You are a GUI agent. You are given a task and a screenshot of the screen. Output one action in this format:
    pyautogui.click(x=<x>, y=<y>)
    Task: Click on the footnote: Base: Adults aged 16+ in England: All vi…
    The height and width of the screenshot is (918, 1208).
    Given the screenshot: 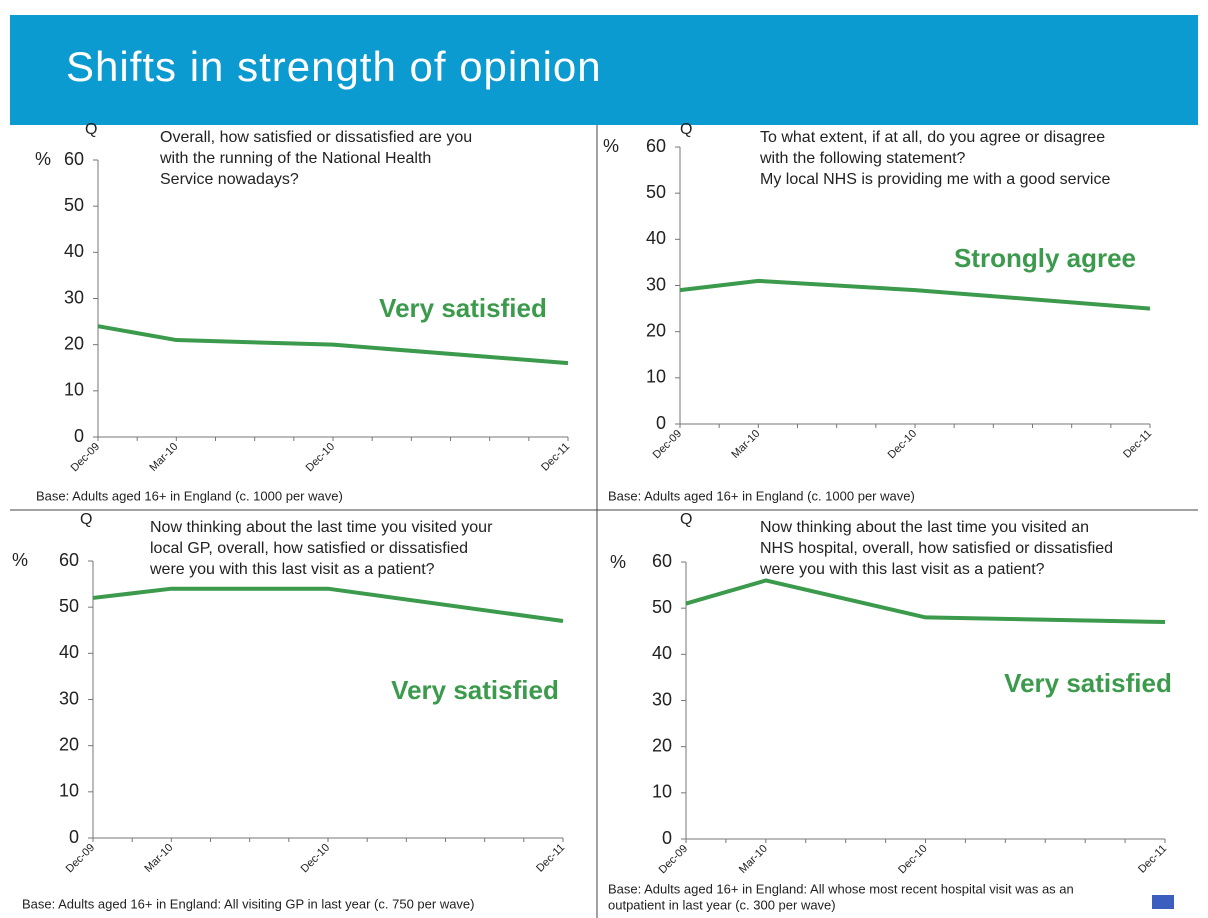 What is the action you would take?
    pyautogui.click(x=248, y=903)
    